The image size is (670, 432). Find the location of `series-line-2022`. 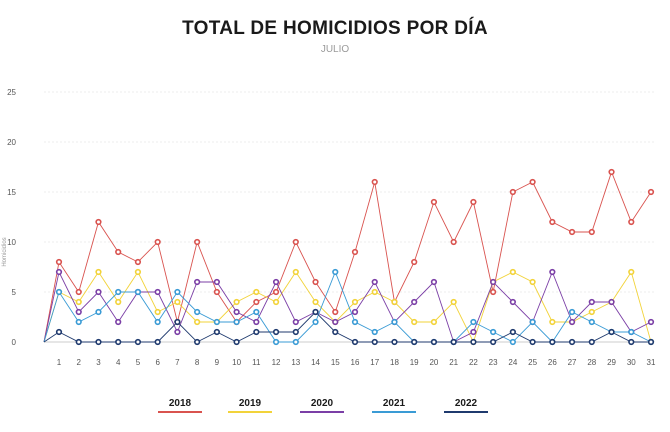

series-line-2022 is located at coordinates (347, 327).